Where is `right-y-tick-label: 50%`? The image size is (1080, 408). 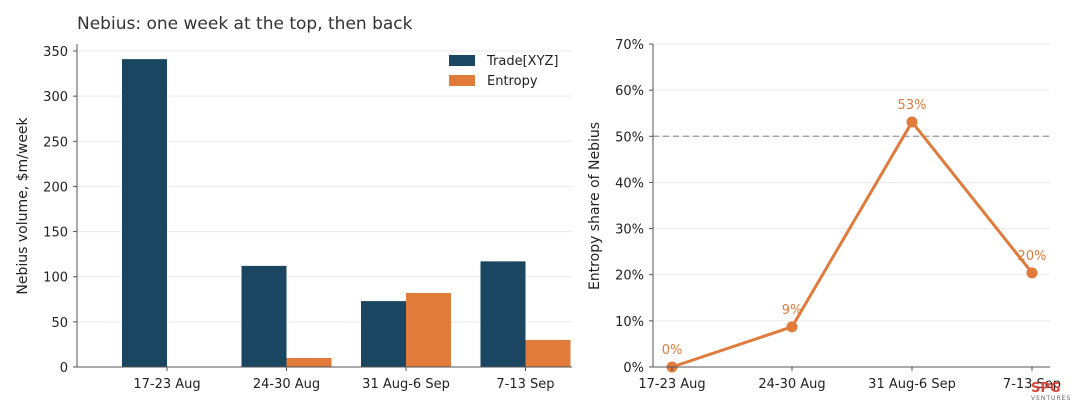
right-y-tick-label: 50% is located at coordinates (629, 137).